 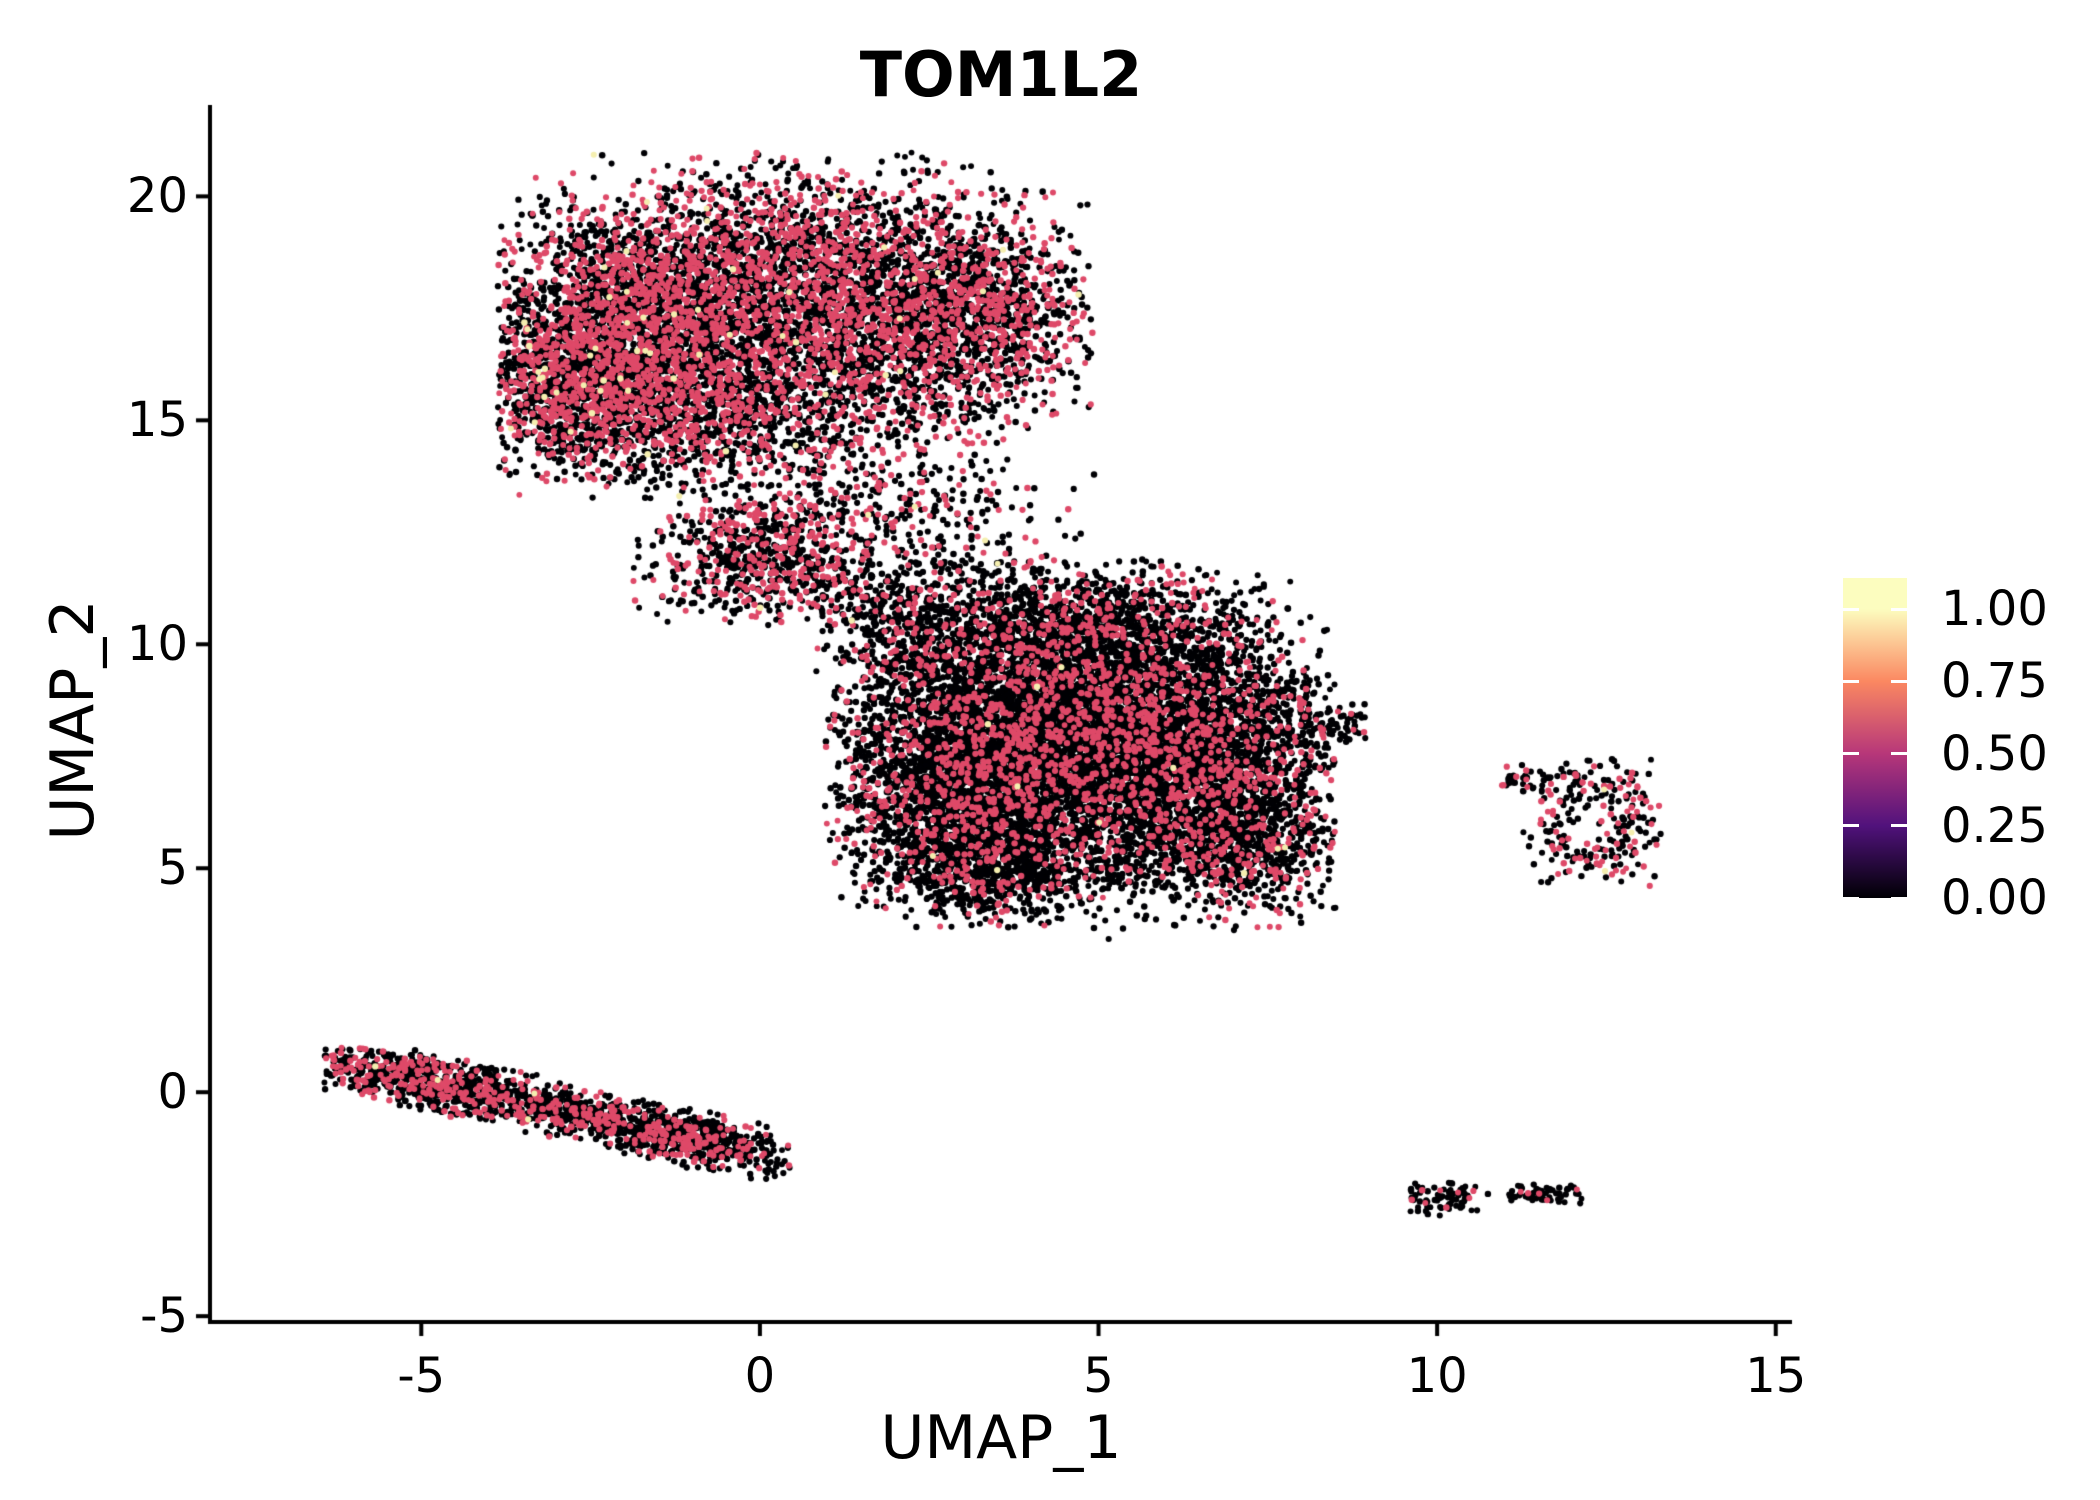 What do you see at coordinates (421, 1376) in the screenshot?
I see `x-tick-label: -5` at bounding box center [421, 1376].